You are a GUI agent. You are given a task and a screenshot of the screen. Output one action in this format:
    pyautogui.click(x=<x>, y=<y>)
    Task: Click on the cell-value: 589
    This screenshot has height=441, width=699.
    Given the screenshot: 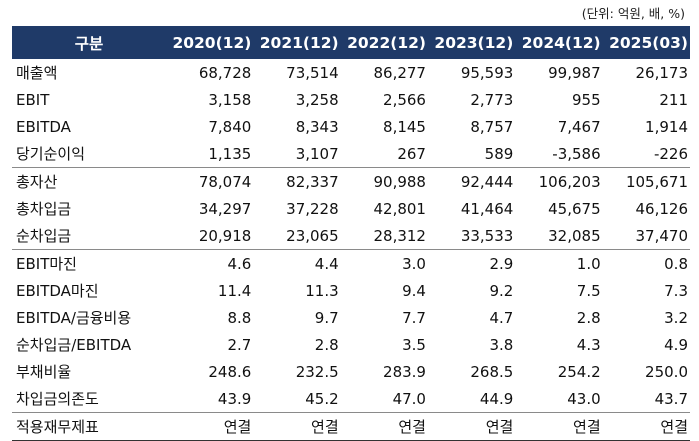 What is the action you would take?
    pyautogui.click(x=499, y=153)
    